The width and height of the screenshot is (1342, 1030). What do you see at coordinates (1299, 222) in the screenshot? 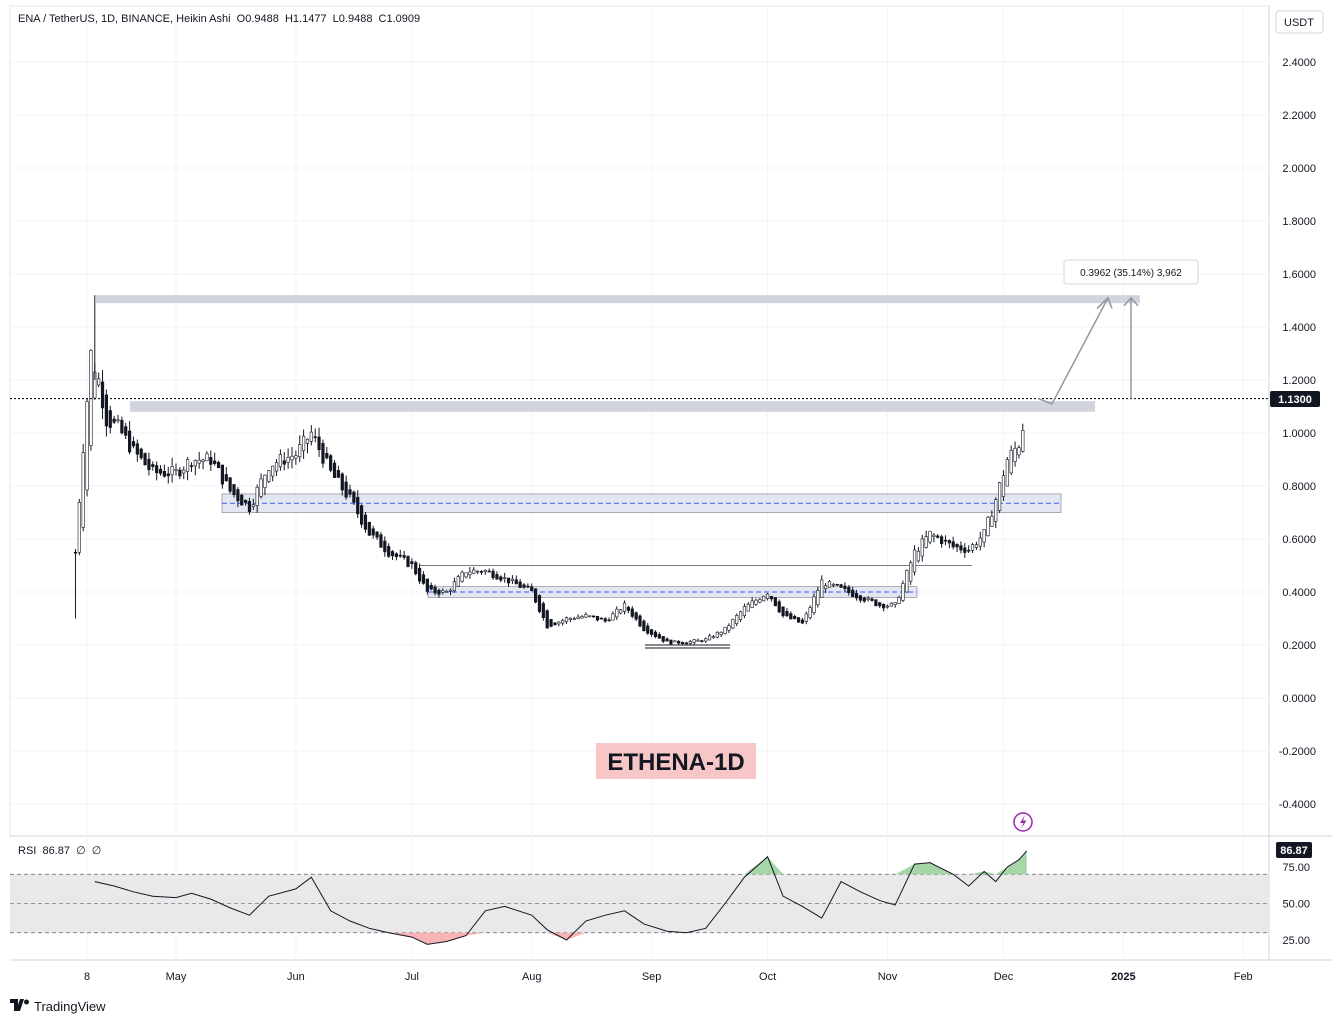
I see `y-tick-label: 1.8000` at bounding box center [1299, 222].